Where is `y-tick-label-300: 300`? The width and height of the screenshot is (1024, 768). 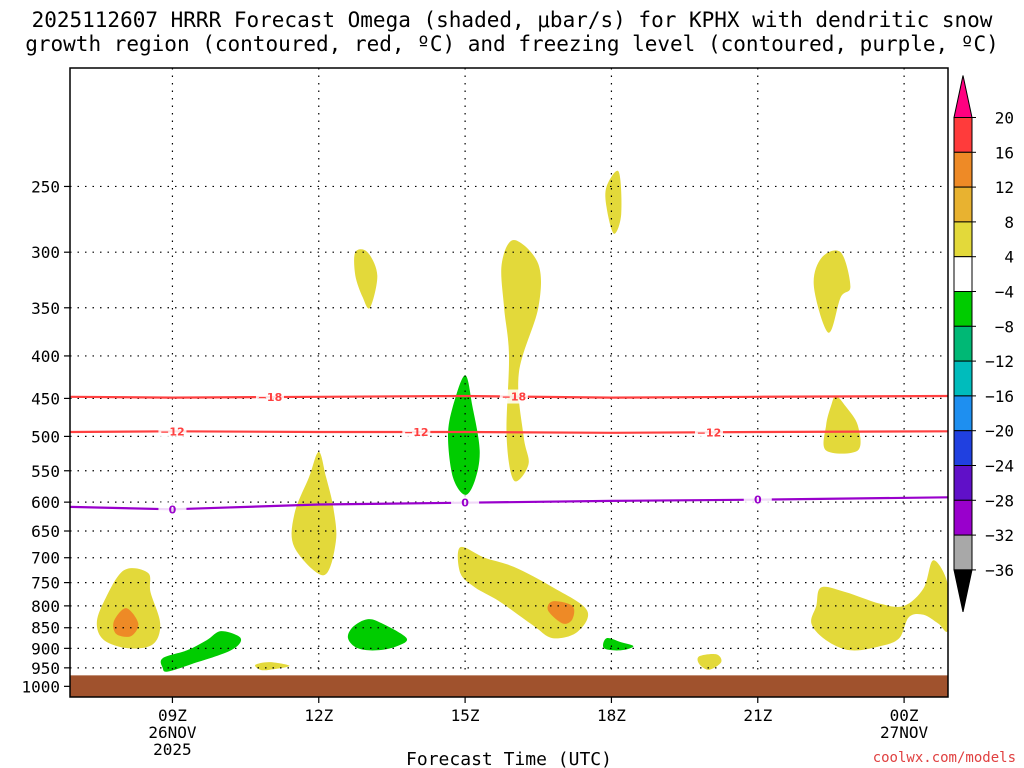
y-tick-label-300: 300 is located at coordinates (45, 252).